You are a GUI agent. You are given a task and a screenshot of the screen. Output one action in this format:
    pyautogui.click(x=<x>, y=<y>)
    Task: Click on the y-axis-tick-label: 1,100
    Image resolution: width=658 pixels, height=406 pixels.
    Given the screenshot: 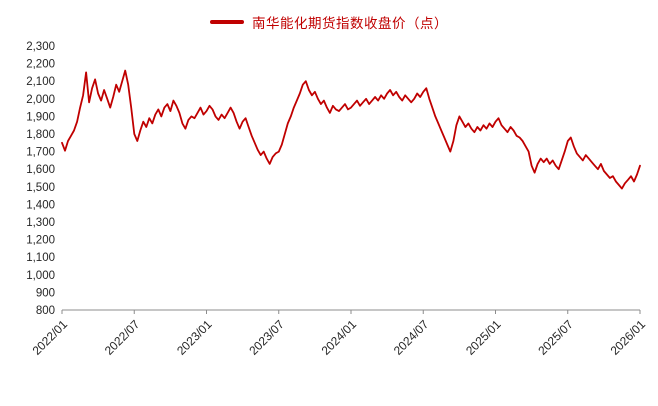 What is the action you would take?
    pyautogui.click(x=40, y=258)
    